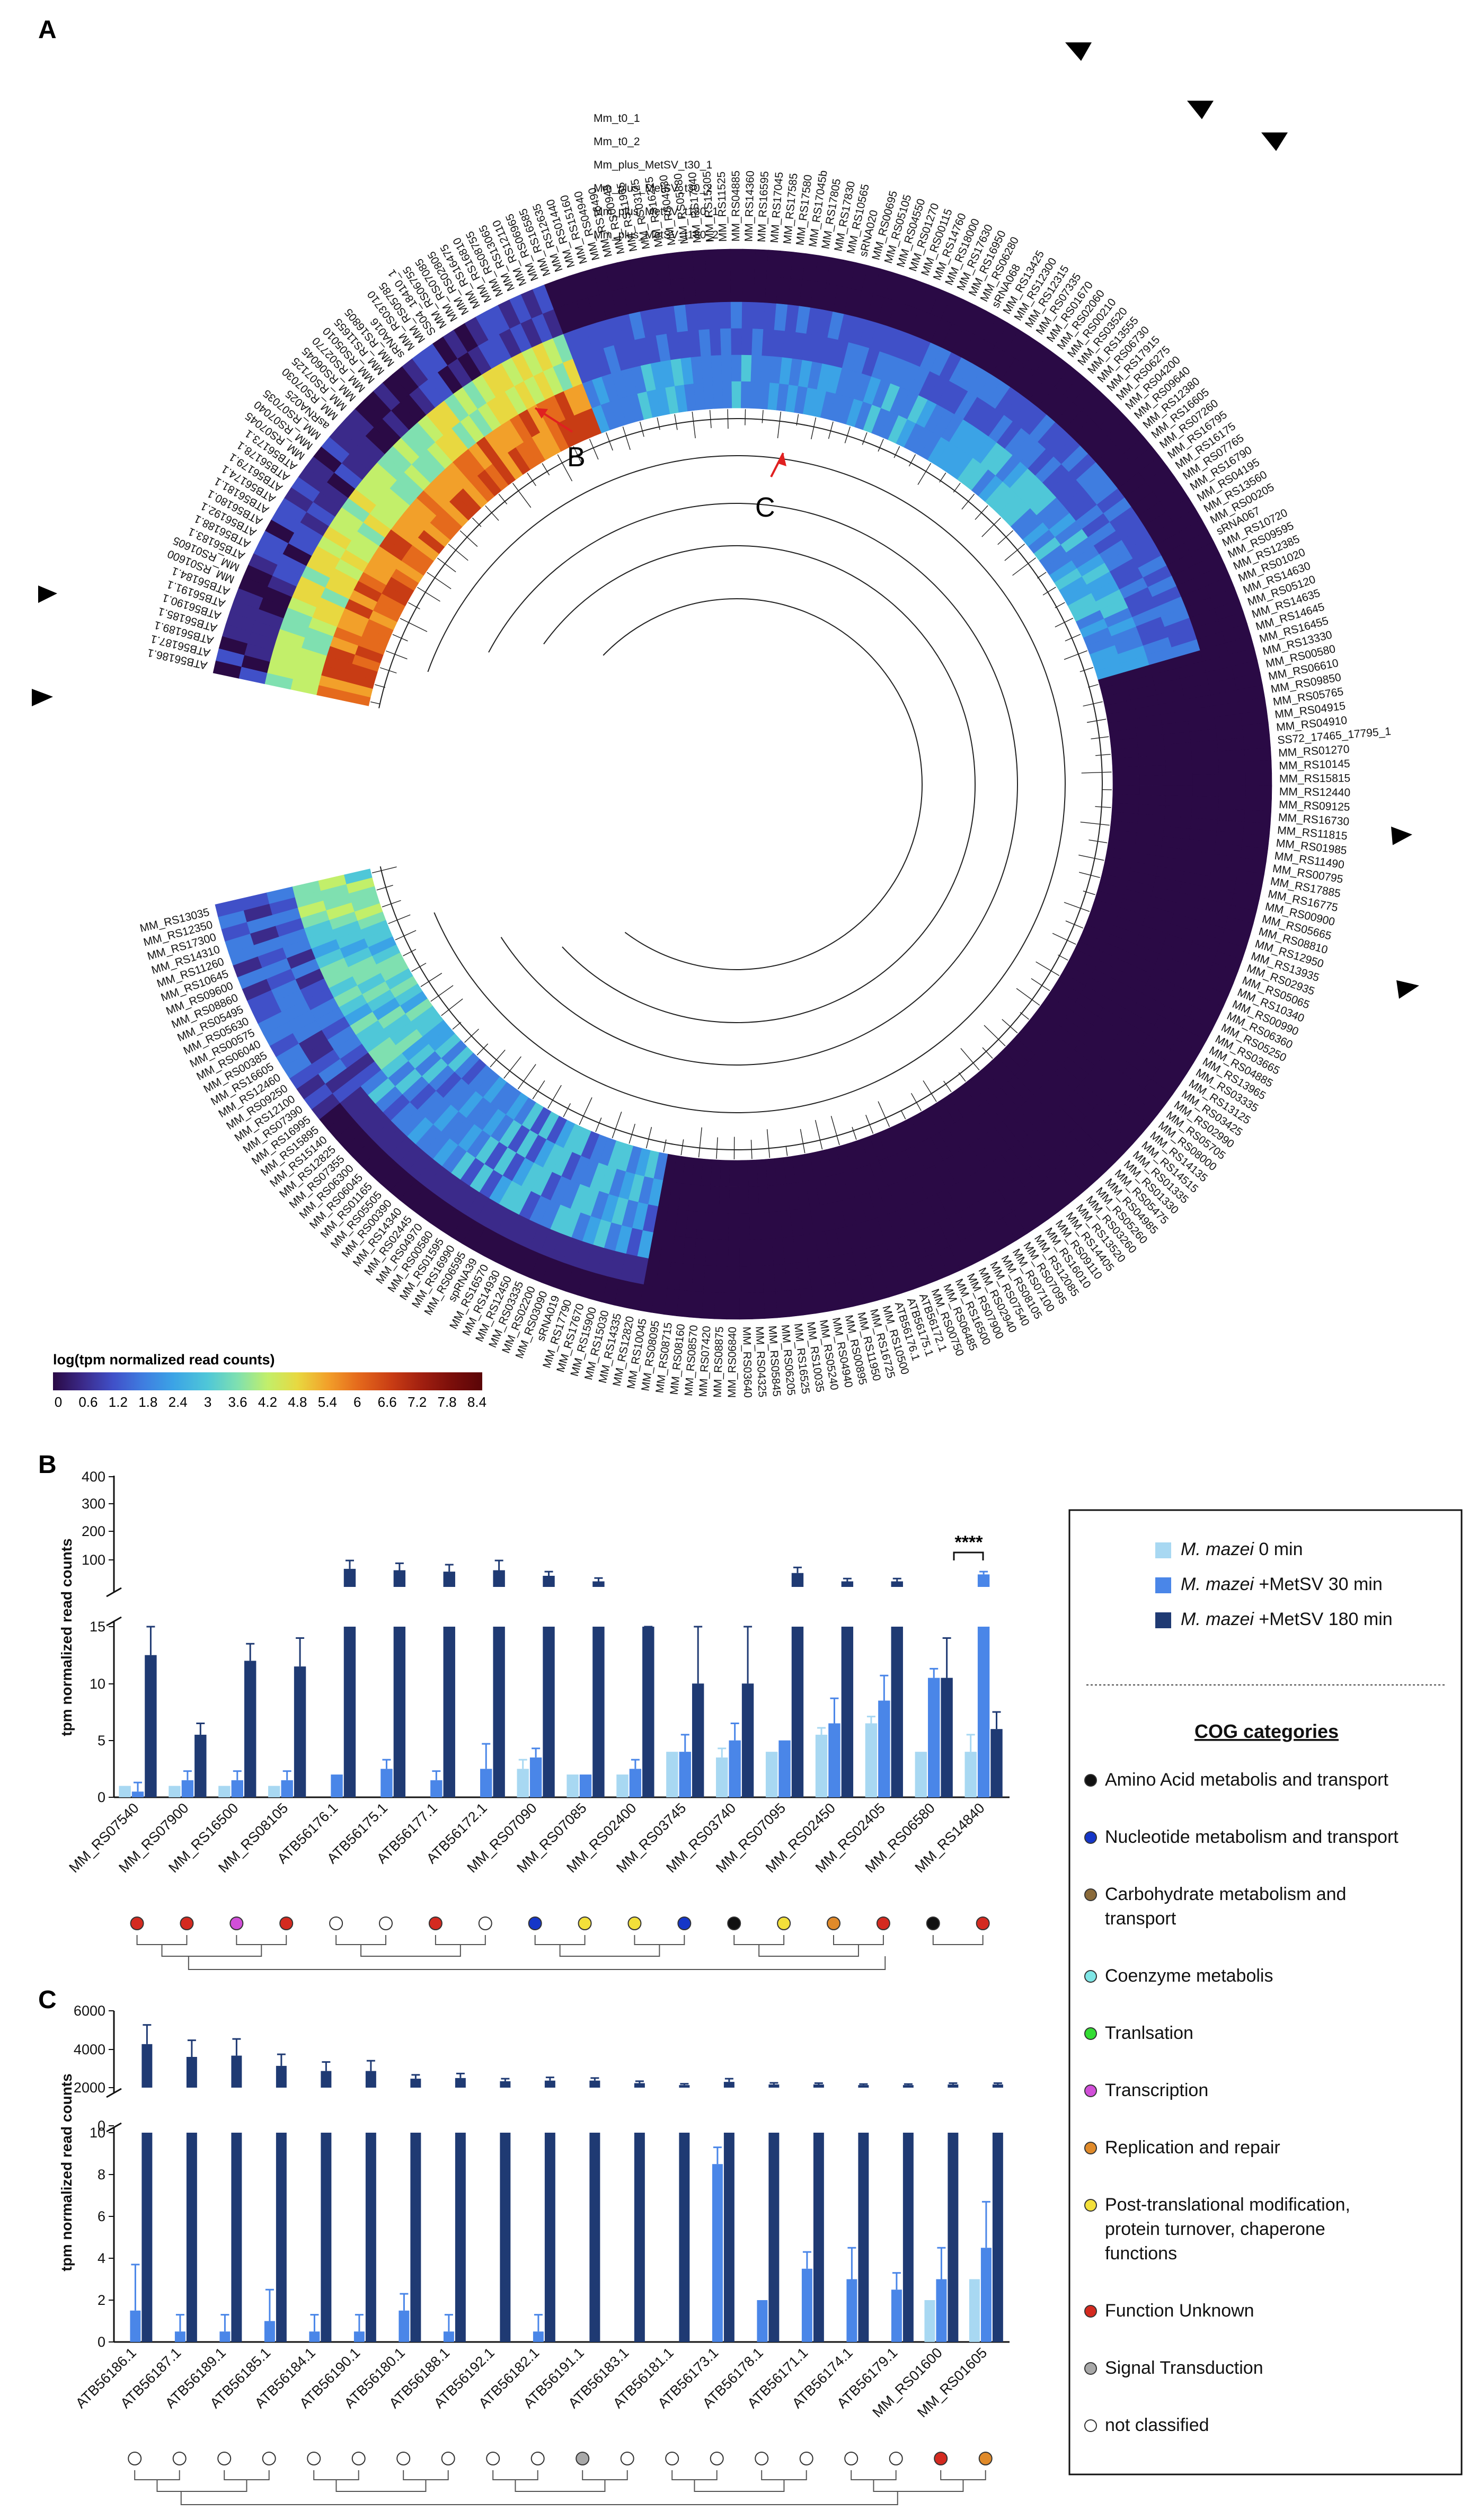  I want to click on arrow-c-label: C, so click(765, 508).